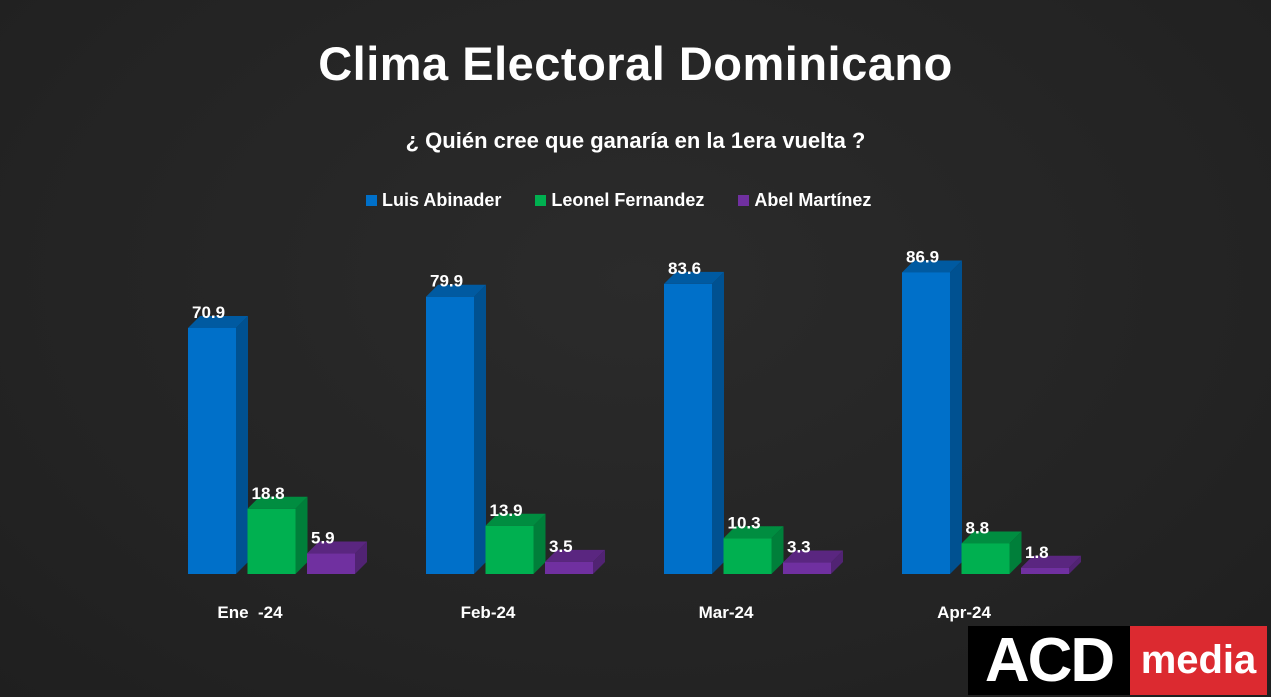 The height and width of the screenshot is (697, 1271). I want to click on x-tick-label: Feb-24, so click(488, 612).